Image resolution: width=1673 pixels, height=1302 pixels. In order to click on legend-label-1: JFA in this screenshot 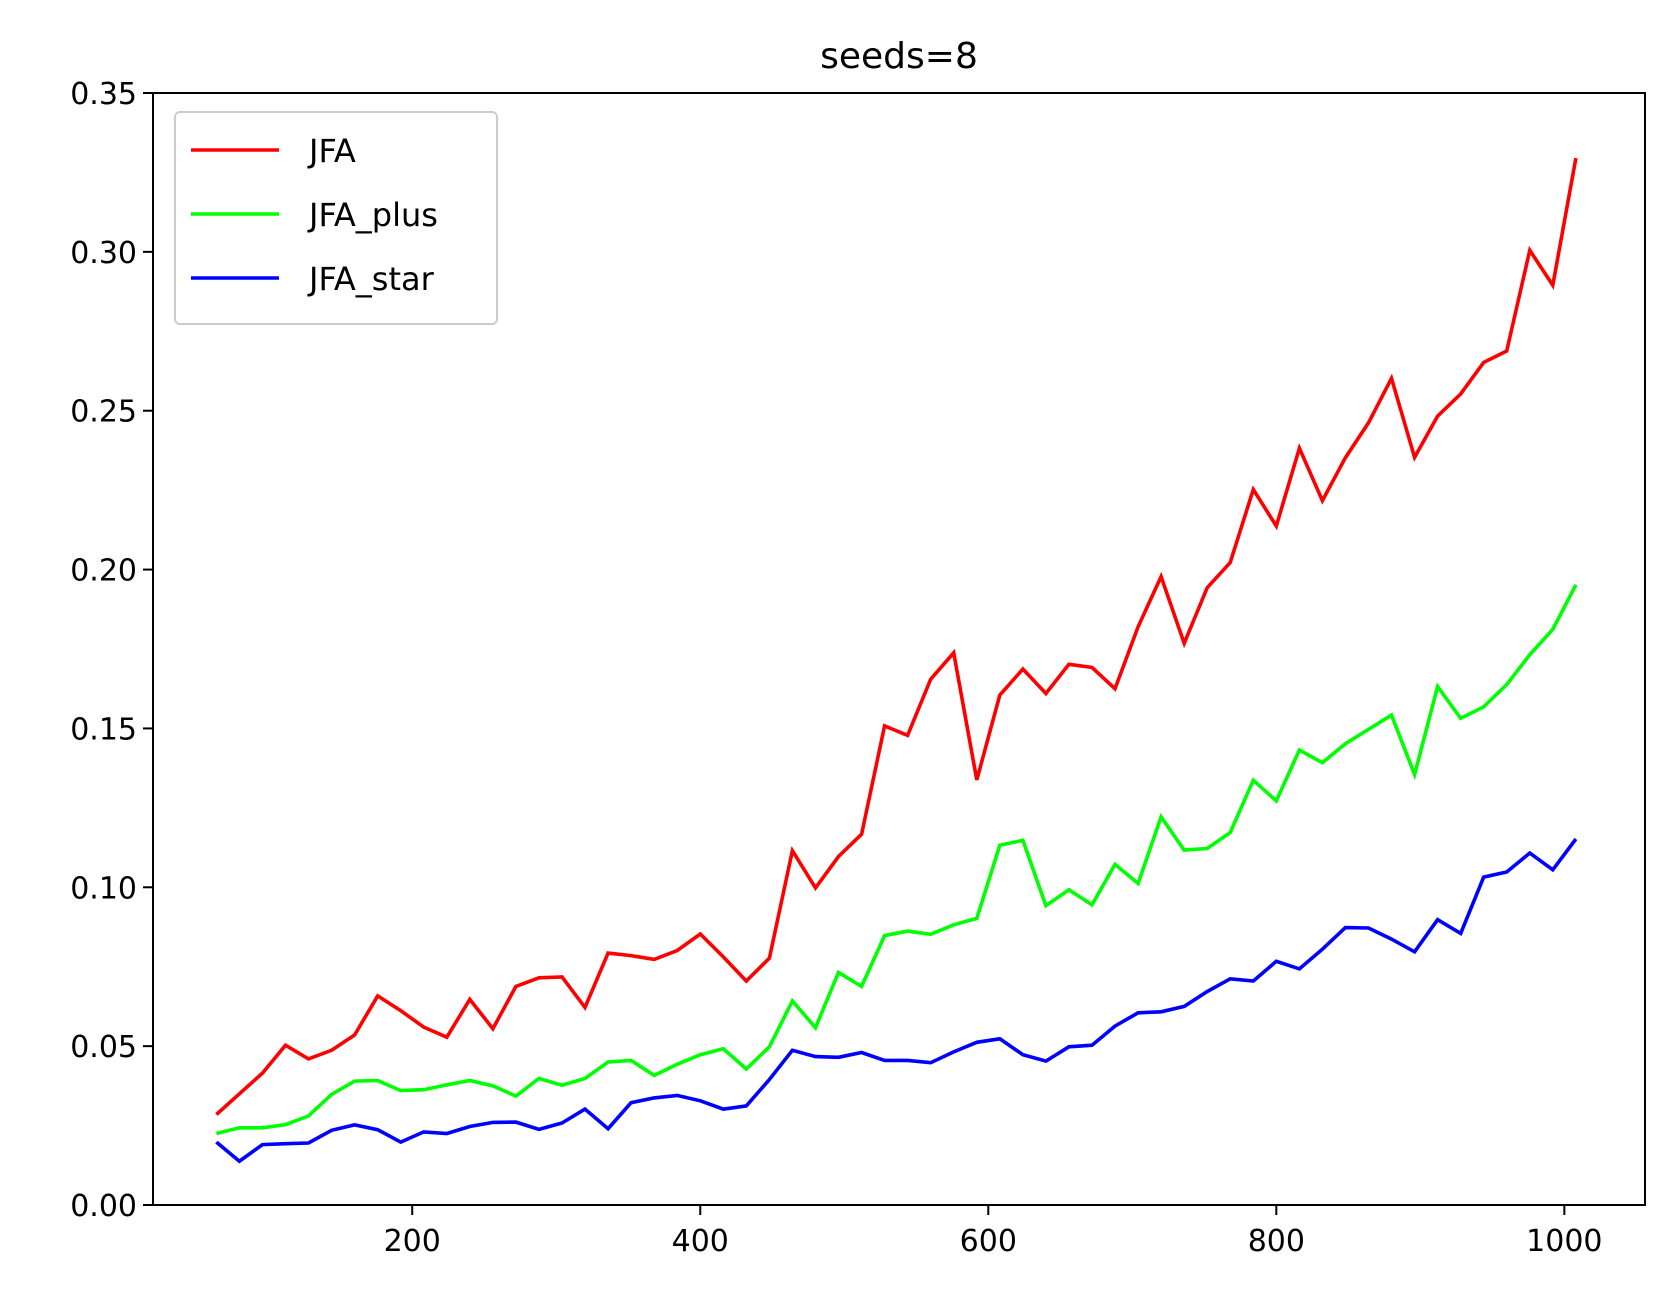, I will do `click(331, 151)`.